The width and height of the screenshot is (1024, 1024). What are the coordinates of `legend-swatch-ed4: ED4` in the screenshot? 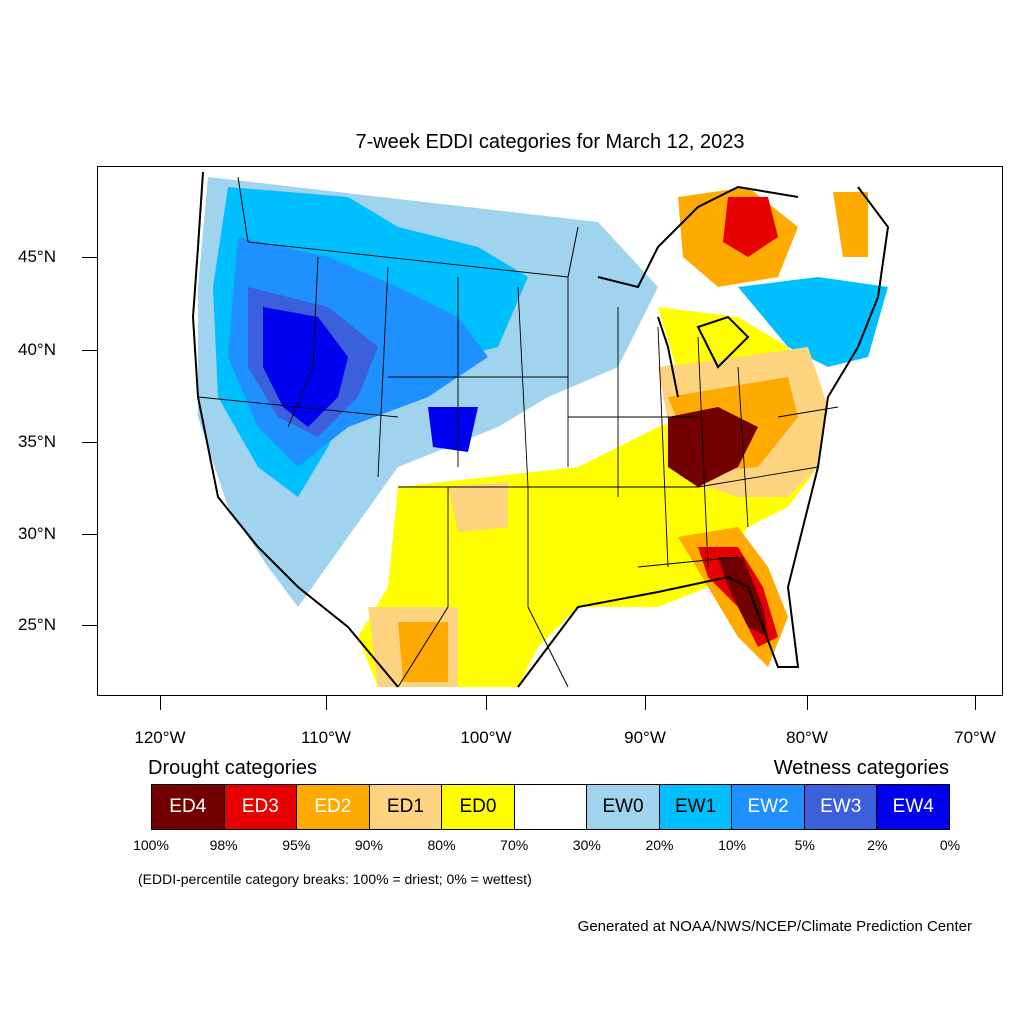 It's located at (188, 807).